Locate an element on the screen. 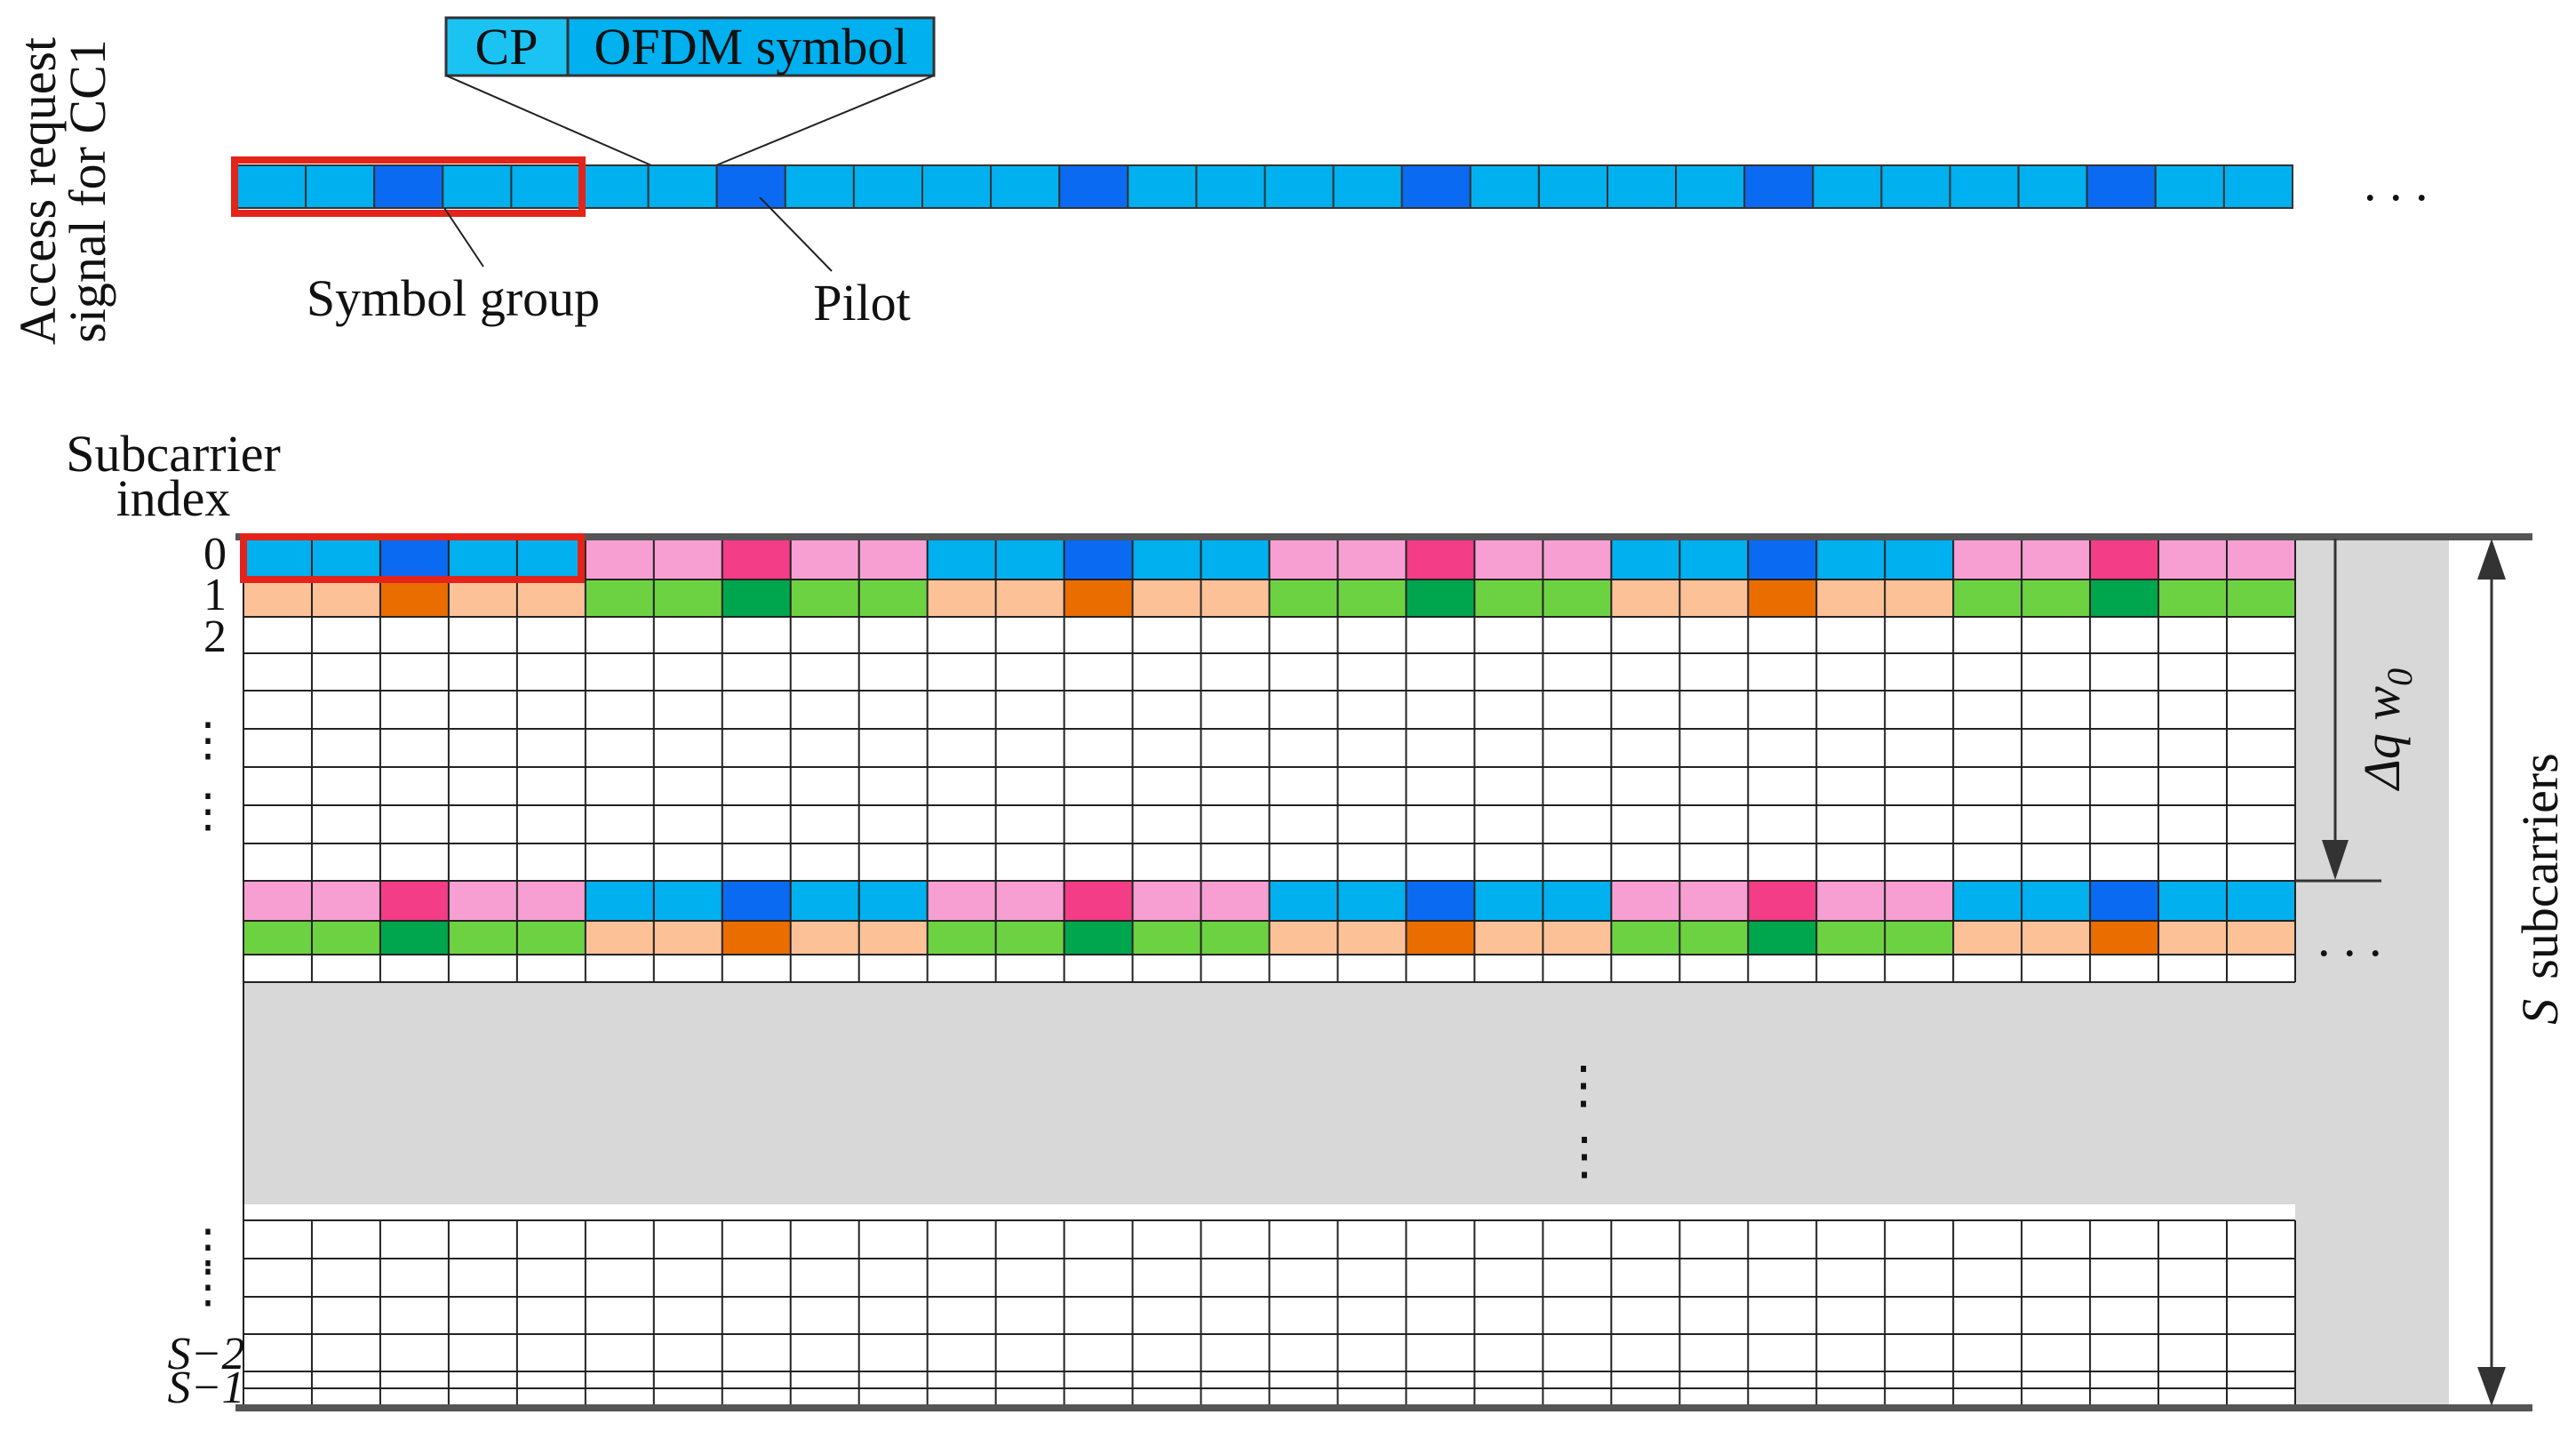 This screenshot has width=2576, height=1439. pilot-label: Pilot is located at coordinates (862, 303).